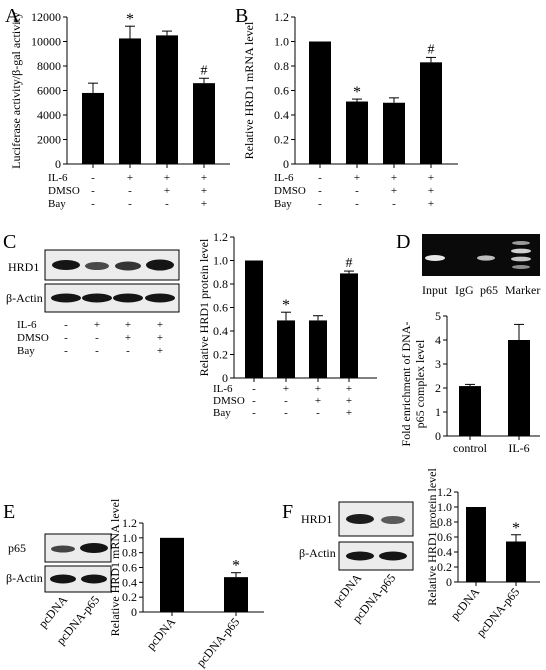  What do you see at coordinates (115, 567) in the screenshot?
I see `y-axis-label-e: Relative HRD1 mRNA level` at bounding box center [115, 567].